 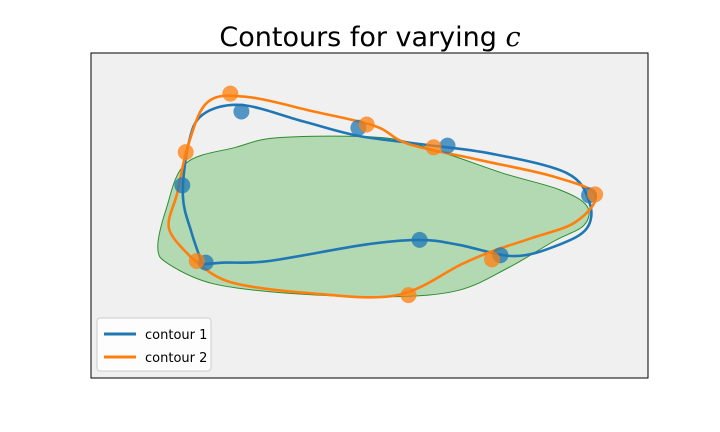 What do you see at coordinates (154, 344) in the screenshot?
I see `legend: contour 1 contour 2` at bounding box center [154, 344].